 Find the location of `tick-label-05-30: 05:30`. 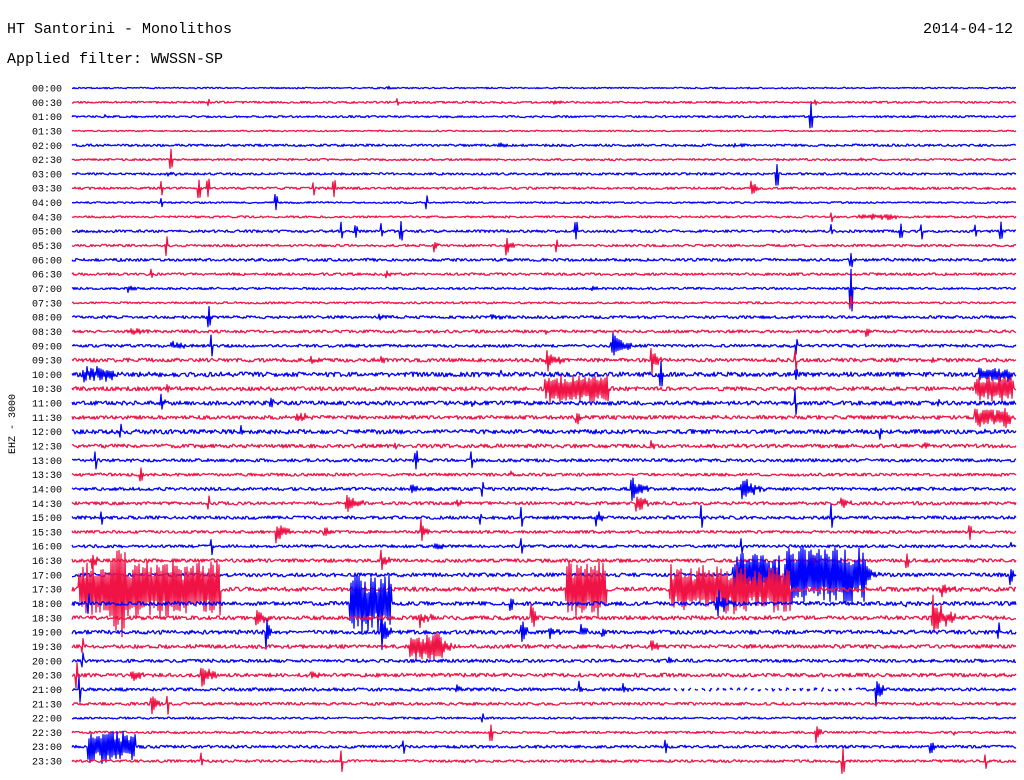

tick-label-05-30: 05:30 is located at coordinates (47, 247).